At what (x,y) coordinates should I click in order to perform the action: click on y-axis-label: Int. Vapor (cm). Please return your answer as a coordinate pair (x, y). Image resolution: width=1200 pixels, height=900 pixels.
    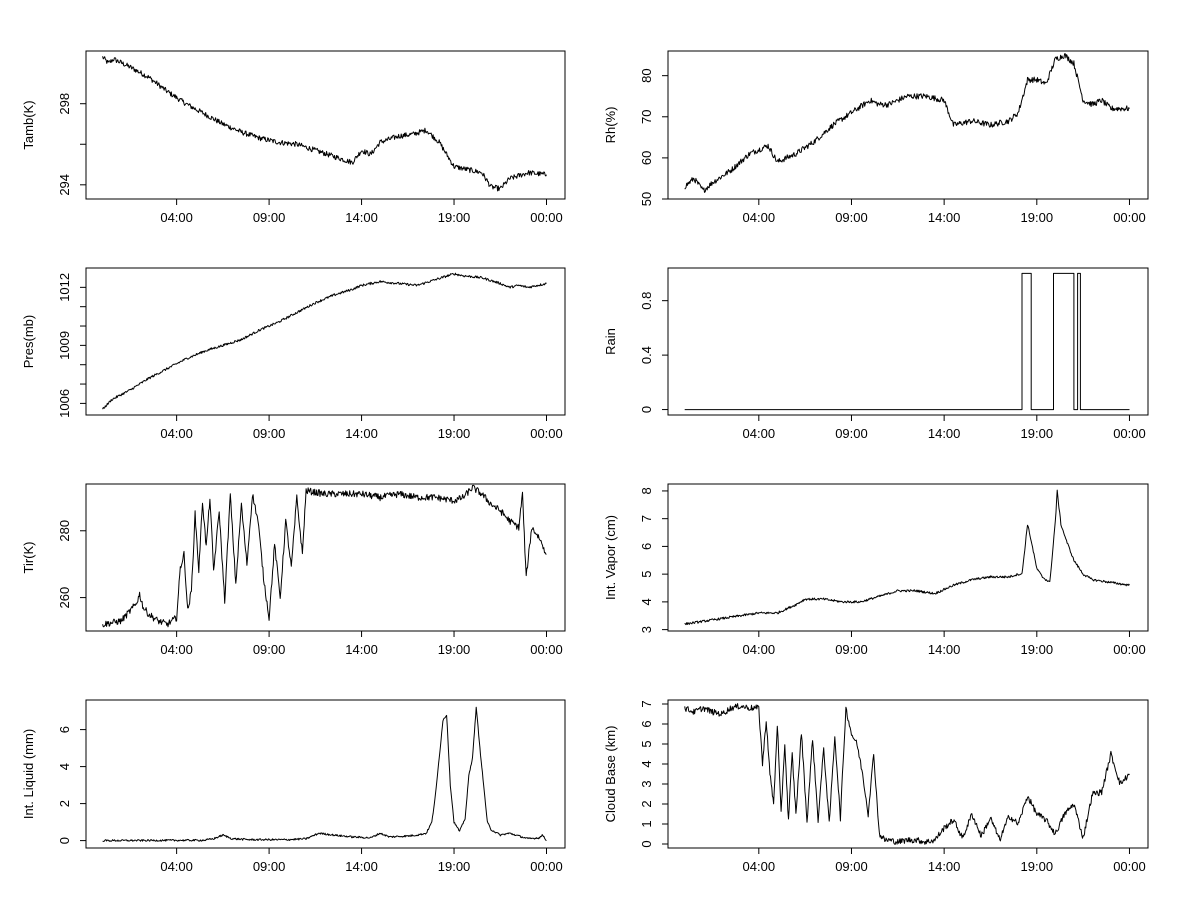
    Looking at the image, I should click on (610, 557).